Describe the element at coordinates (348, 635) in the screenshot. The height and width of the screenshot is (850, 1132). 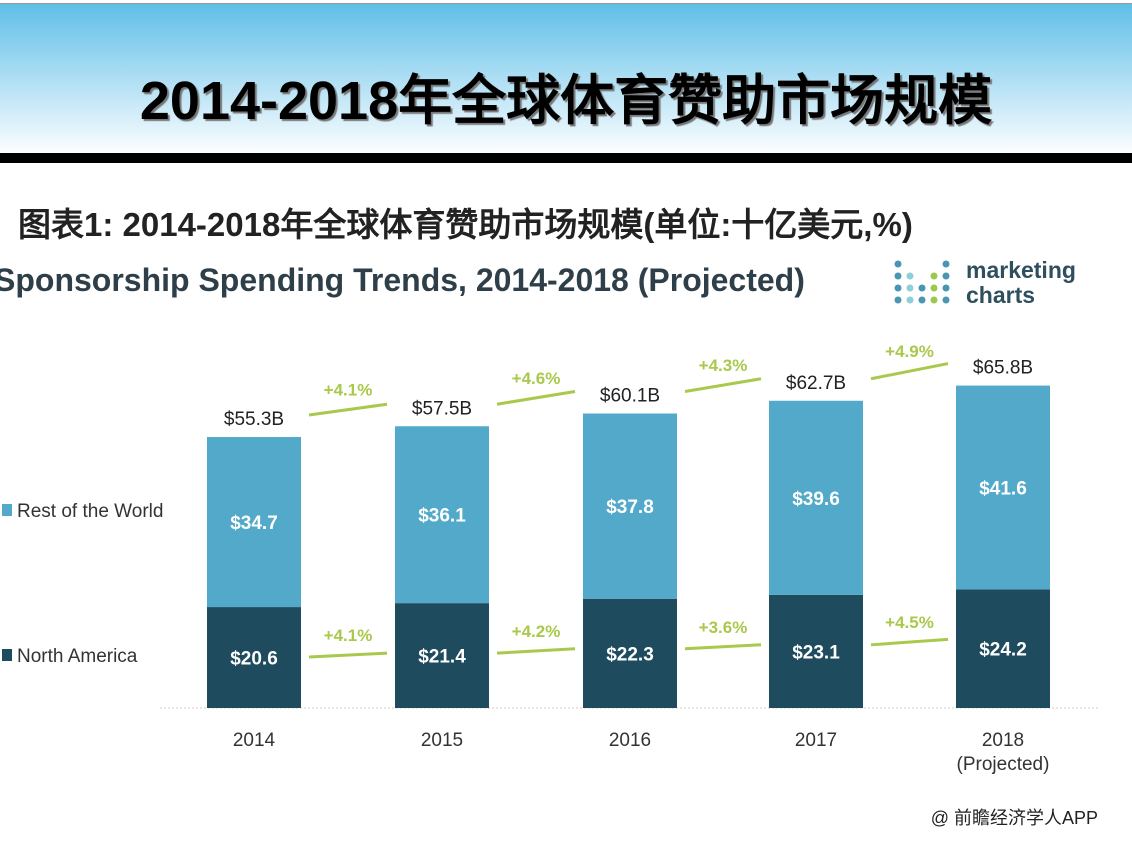
I see `growth-label-north-america: +4.1%` at that location.